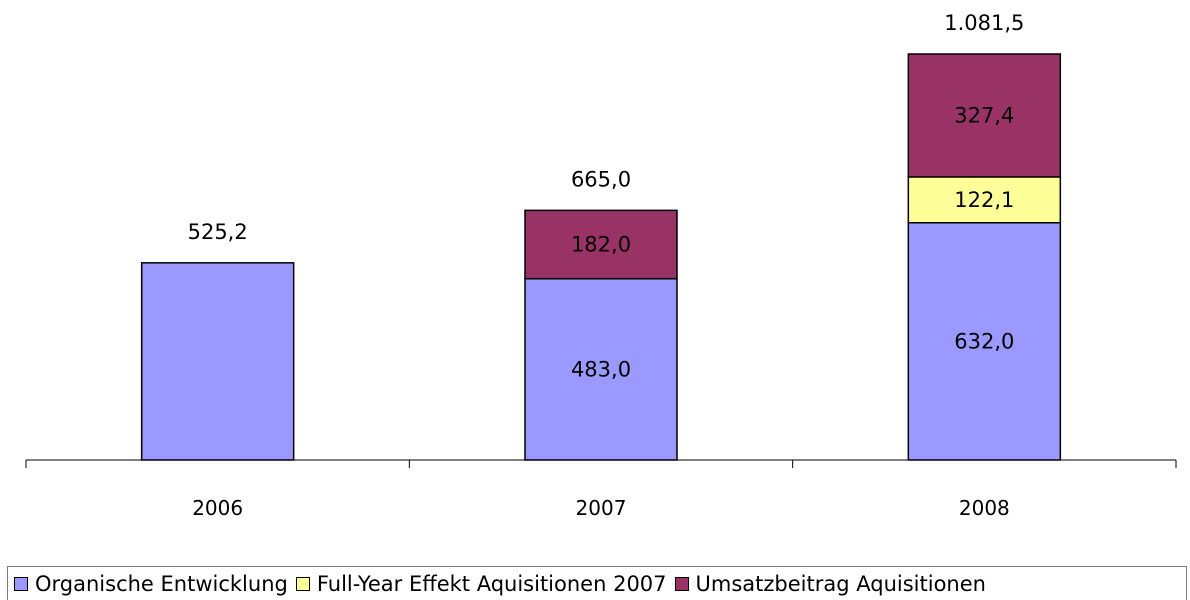 This screenshot has height=600, width=1190. Describe the element at coordinates (161, 583) in the screenshot. I see `legend-label-organic: Organische Entwicklung` at that location.